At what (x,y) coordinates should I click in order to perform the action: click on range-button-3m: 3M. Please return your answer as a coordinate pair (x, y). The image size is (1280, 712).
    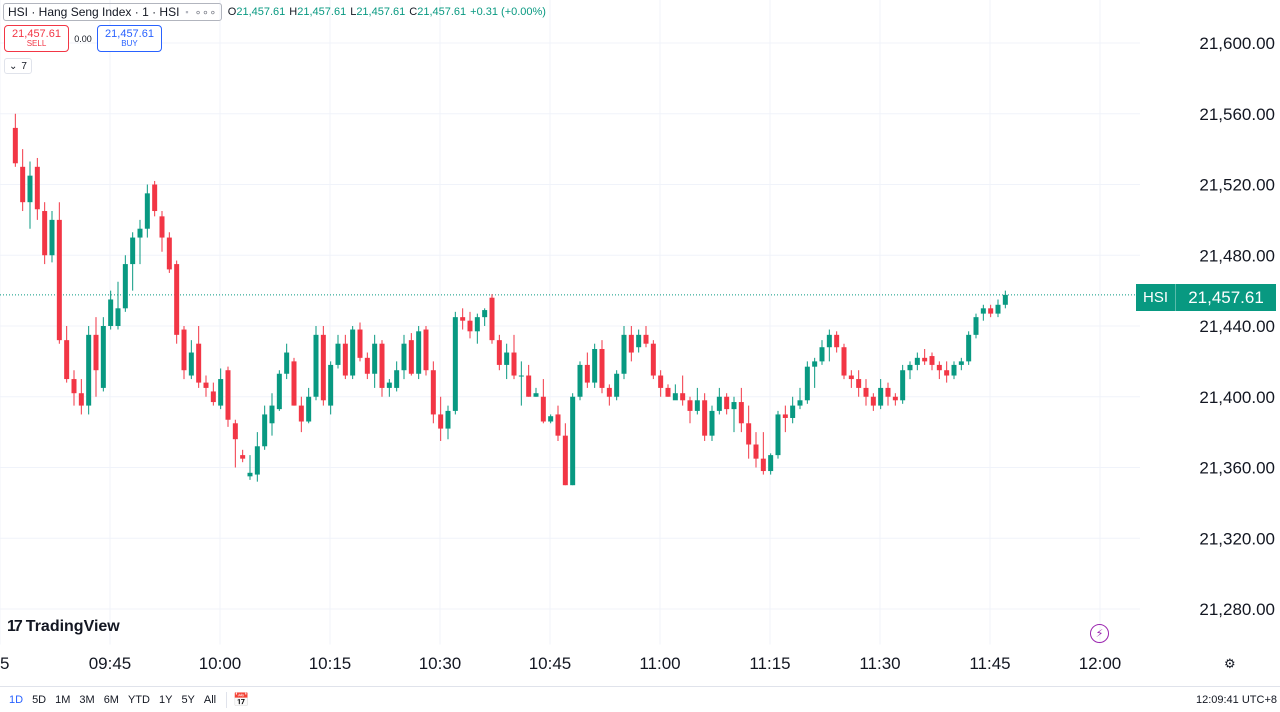
    Looking at the image, I should click on (87, 699).